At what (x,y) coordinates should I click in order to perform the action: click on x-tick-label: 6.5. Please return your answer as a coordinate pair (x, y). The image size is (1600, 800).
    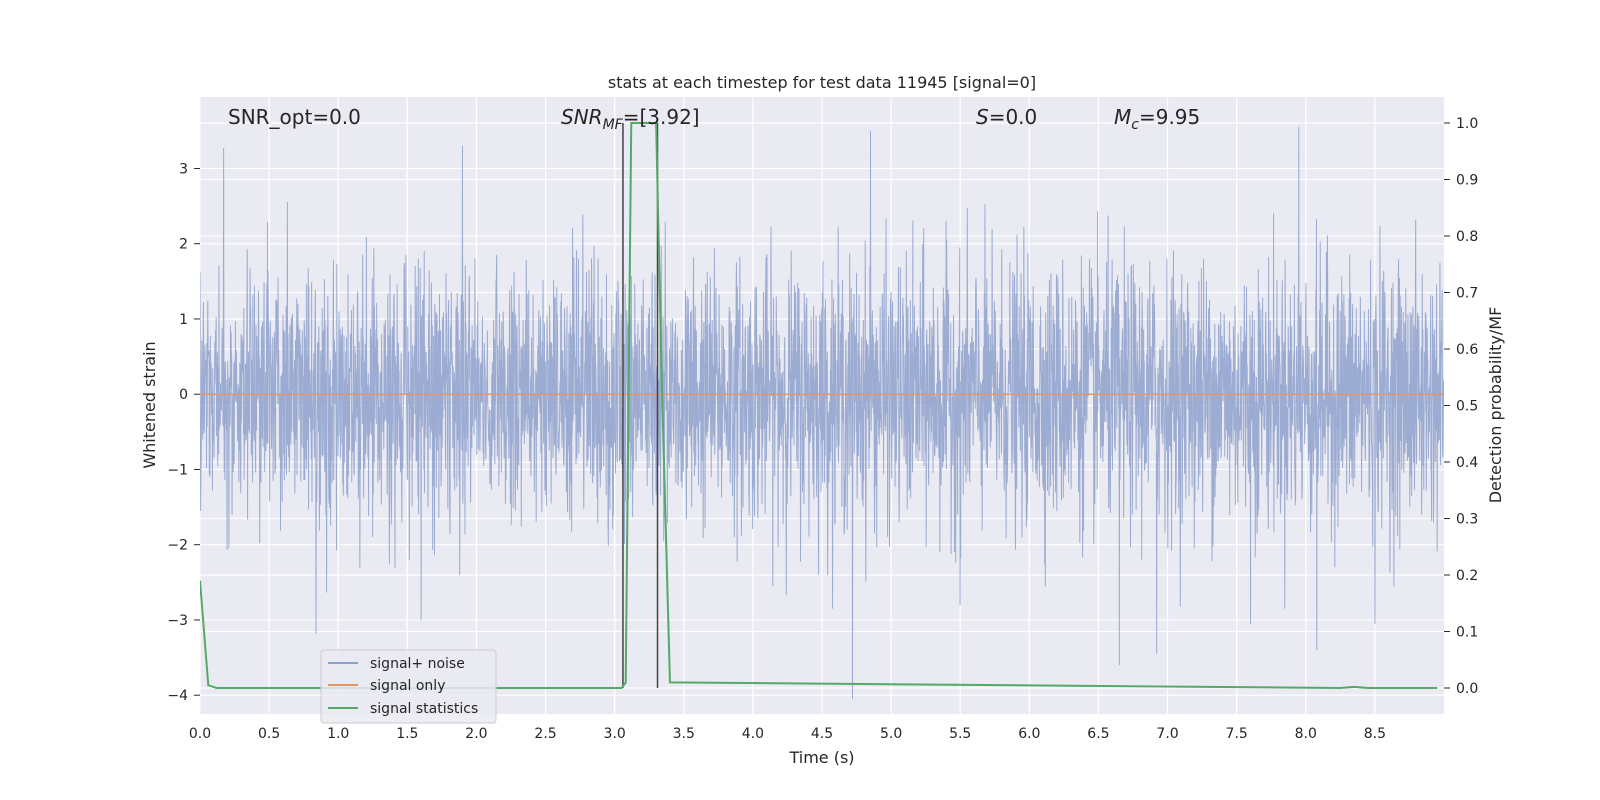
    Looking at the image, I should click on (1098, 734).